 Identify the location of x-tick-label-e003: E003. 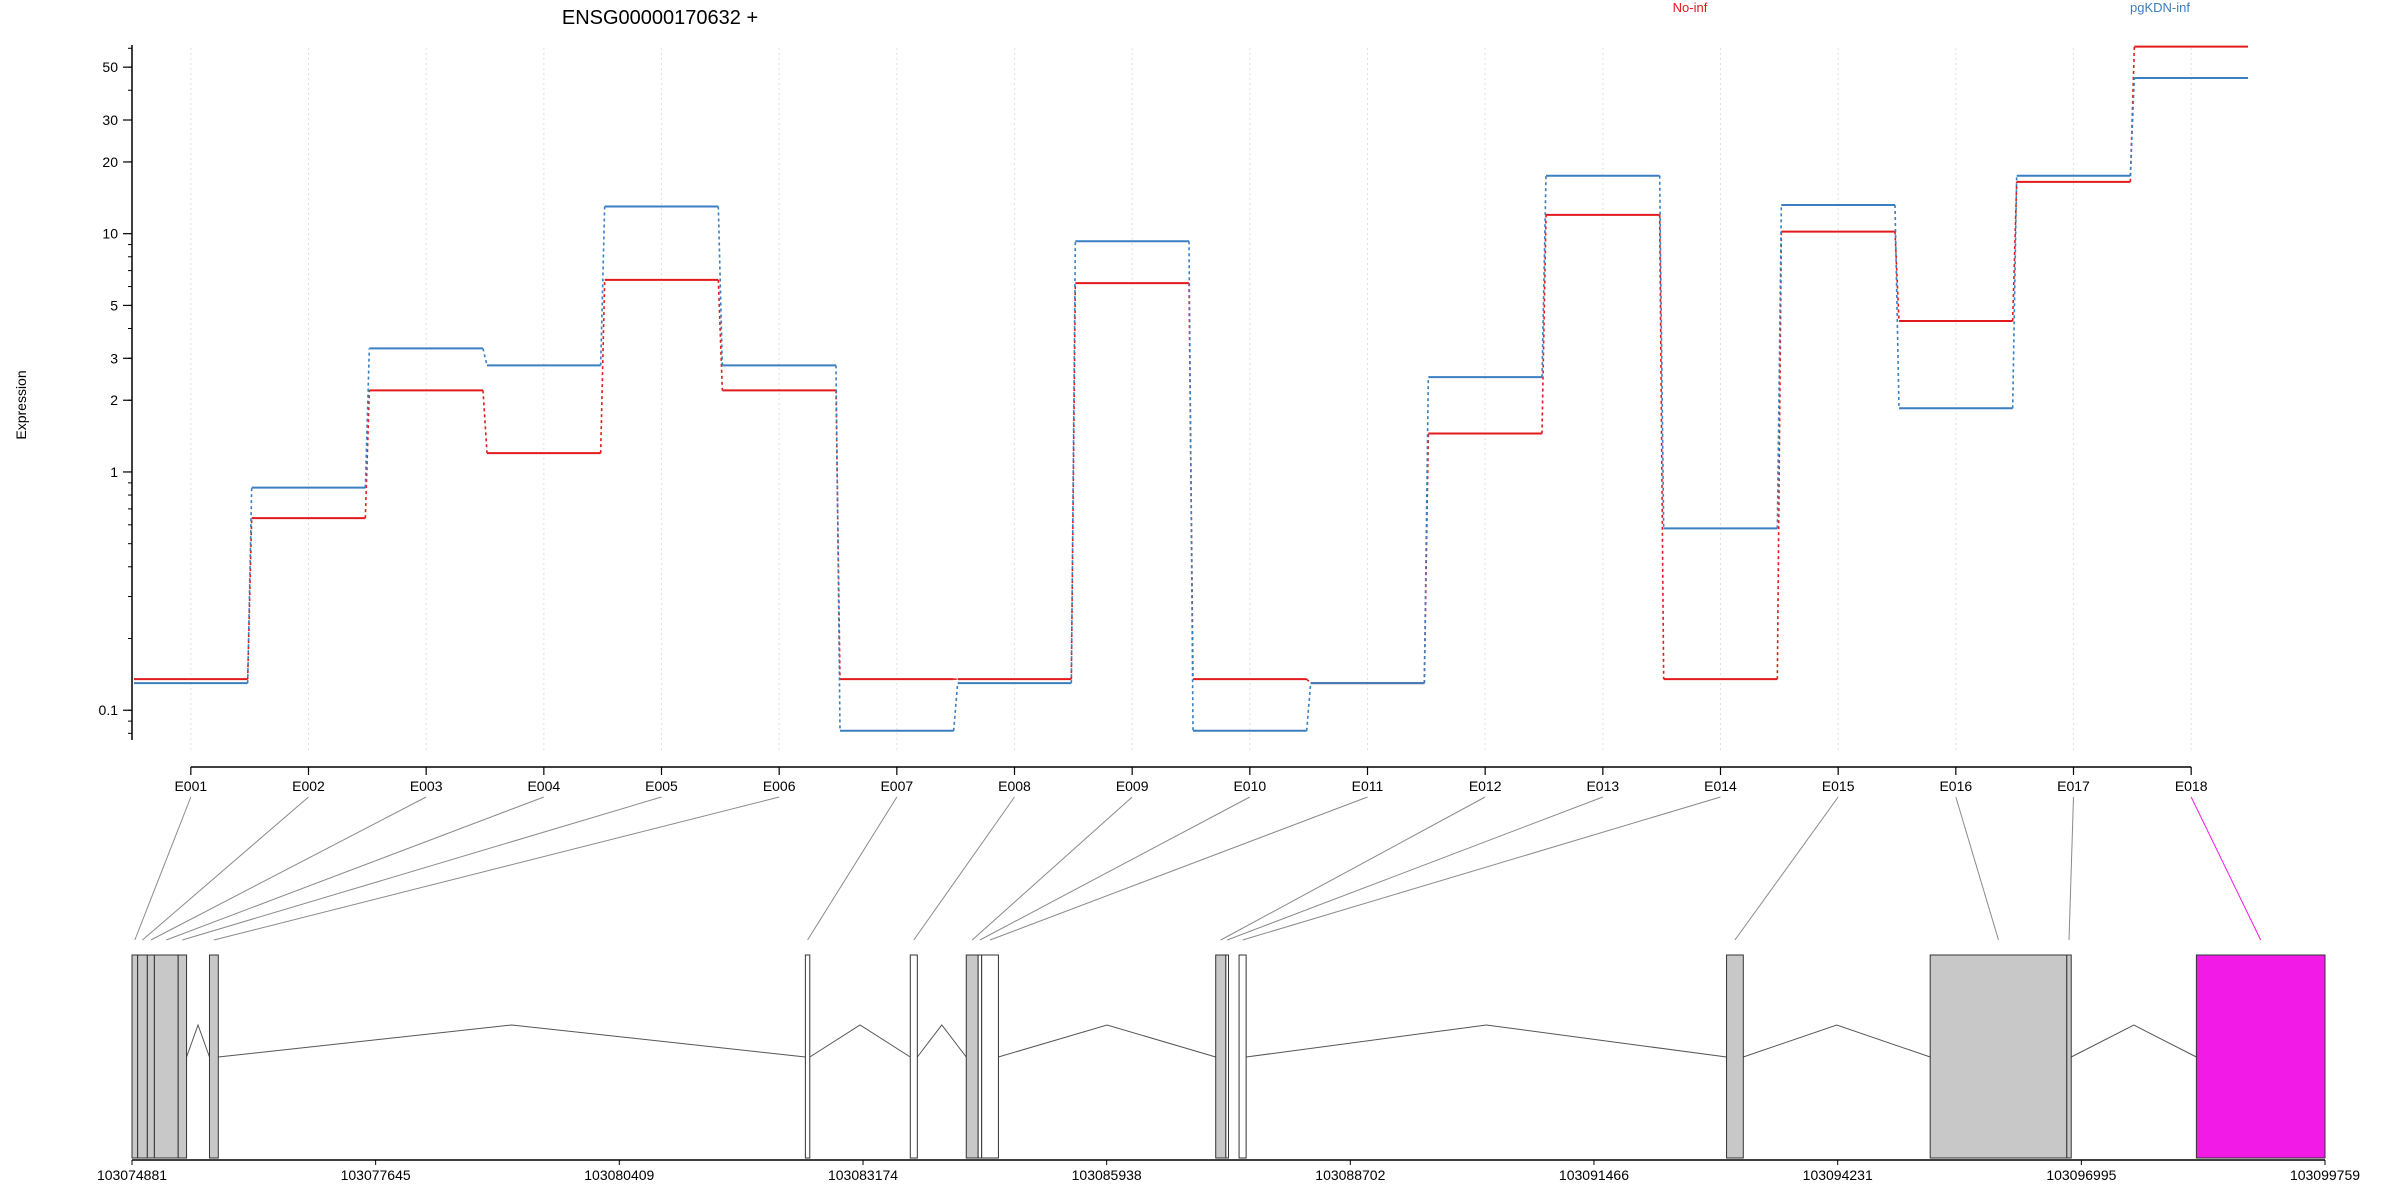
(426, 786).